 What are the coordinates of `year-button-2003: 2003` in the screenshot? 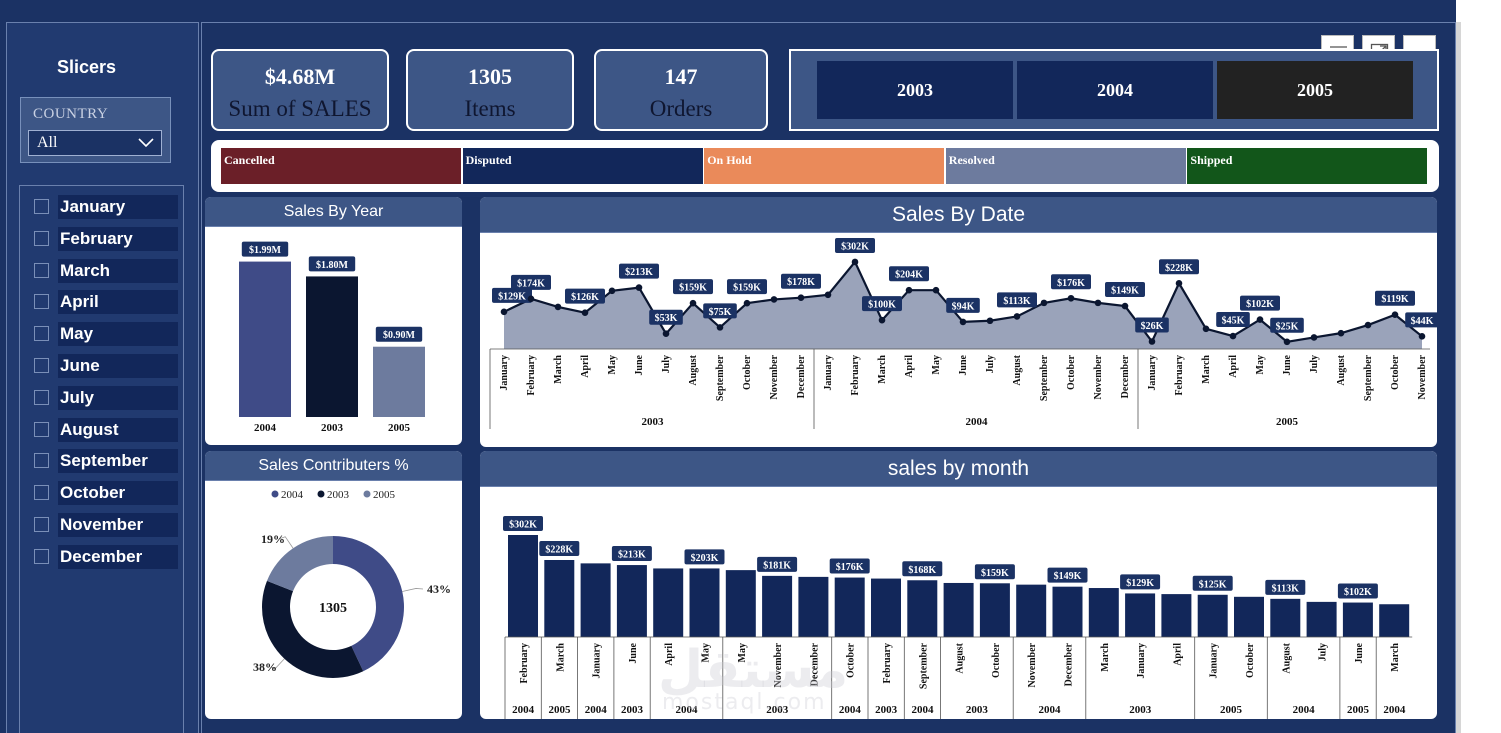 It's located at (915, 90).